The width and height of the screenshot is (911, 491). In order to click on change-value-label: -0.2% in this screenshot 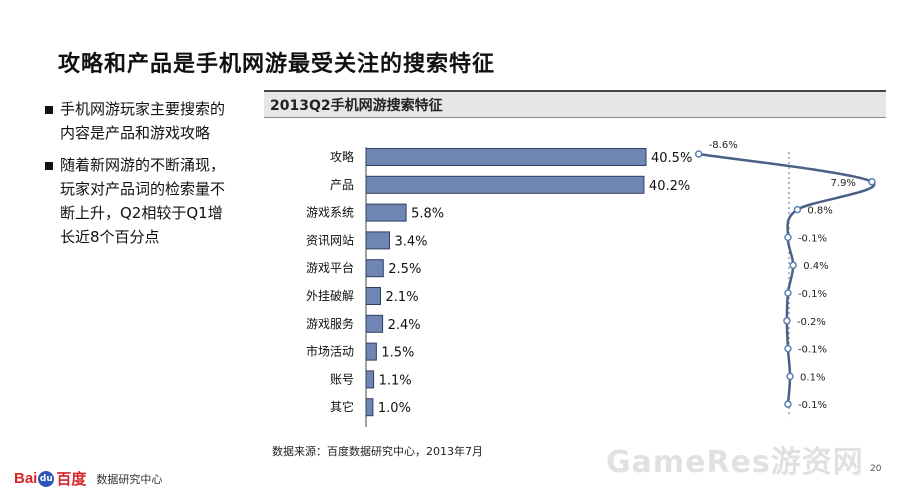, I will do `click(811, 322)`.